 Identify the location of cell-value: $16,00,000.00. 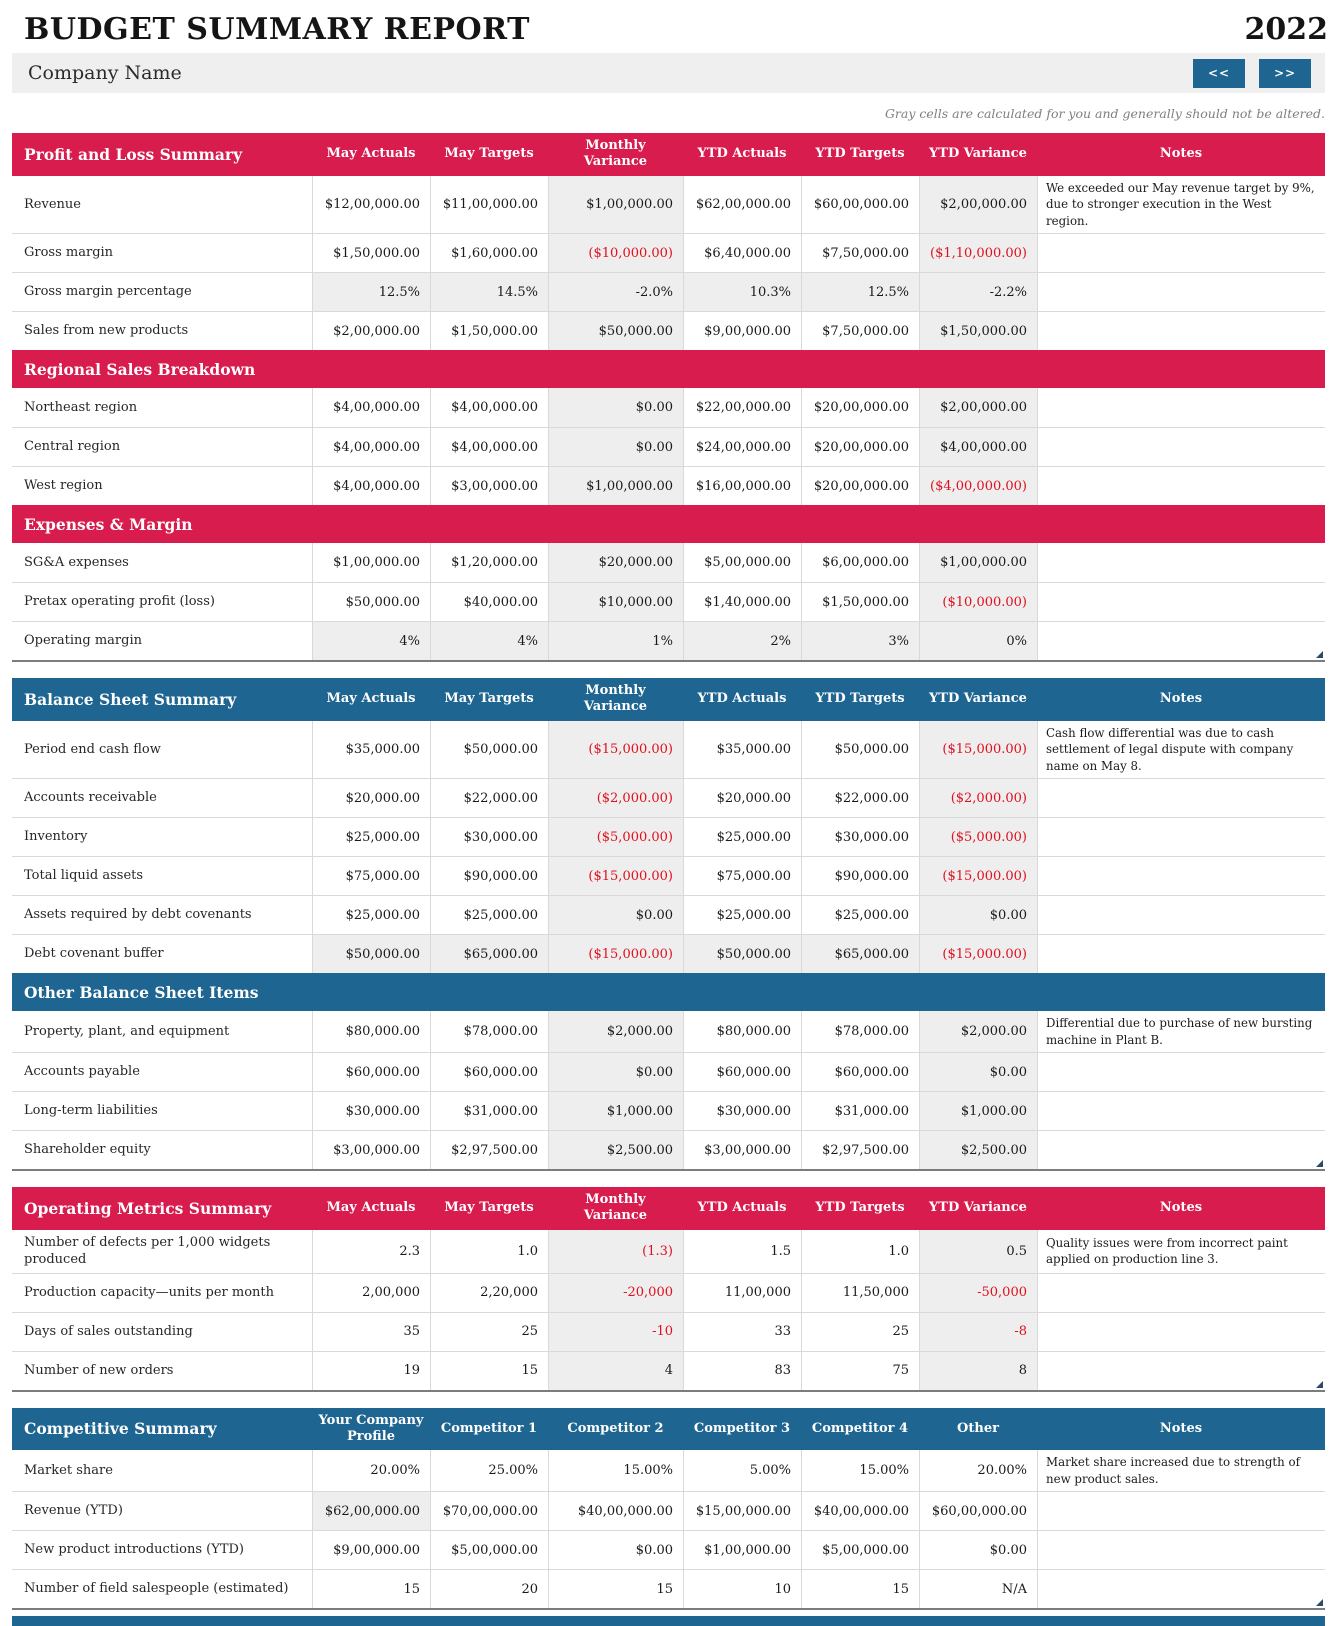
(742, 486).